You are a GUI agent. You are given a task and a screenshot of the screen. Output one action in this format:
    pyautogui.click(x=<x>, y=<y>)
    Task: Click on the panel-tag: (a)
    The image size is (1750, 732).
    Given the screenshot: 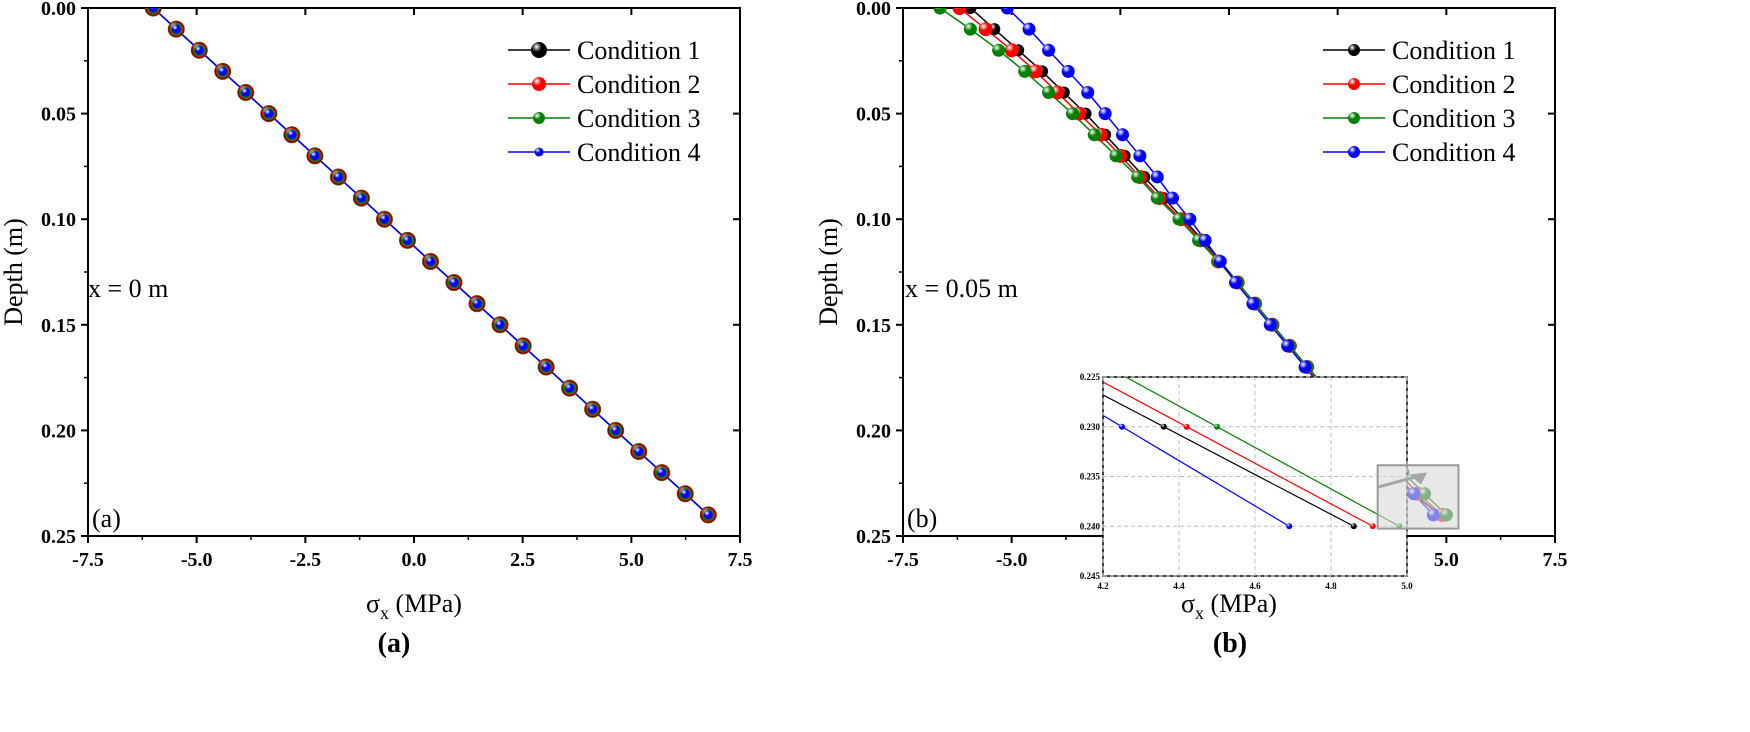 What is the action you would take?
    pyautogui.click(x=106, y=518)
    